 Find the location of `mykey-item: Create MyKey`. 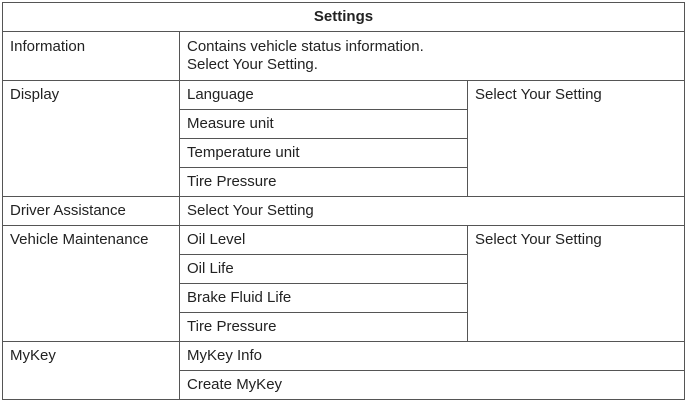

mykey-item: Create MyKey is located at coordinates (432, 385).